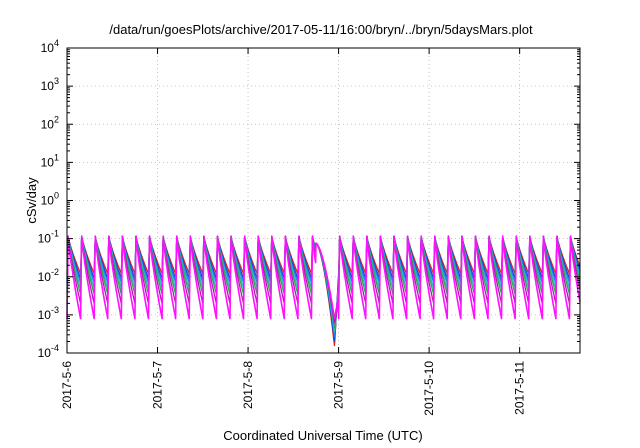 This screenshot has width=640, height=448. What do you see at coordinates (48, 313) in the screenshot?
I see `y-tick-label: 10⁻³` at bounding box center [48, 313].